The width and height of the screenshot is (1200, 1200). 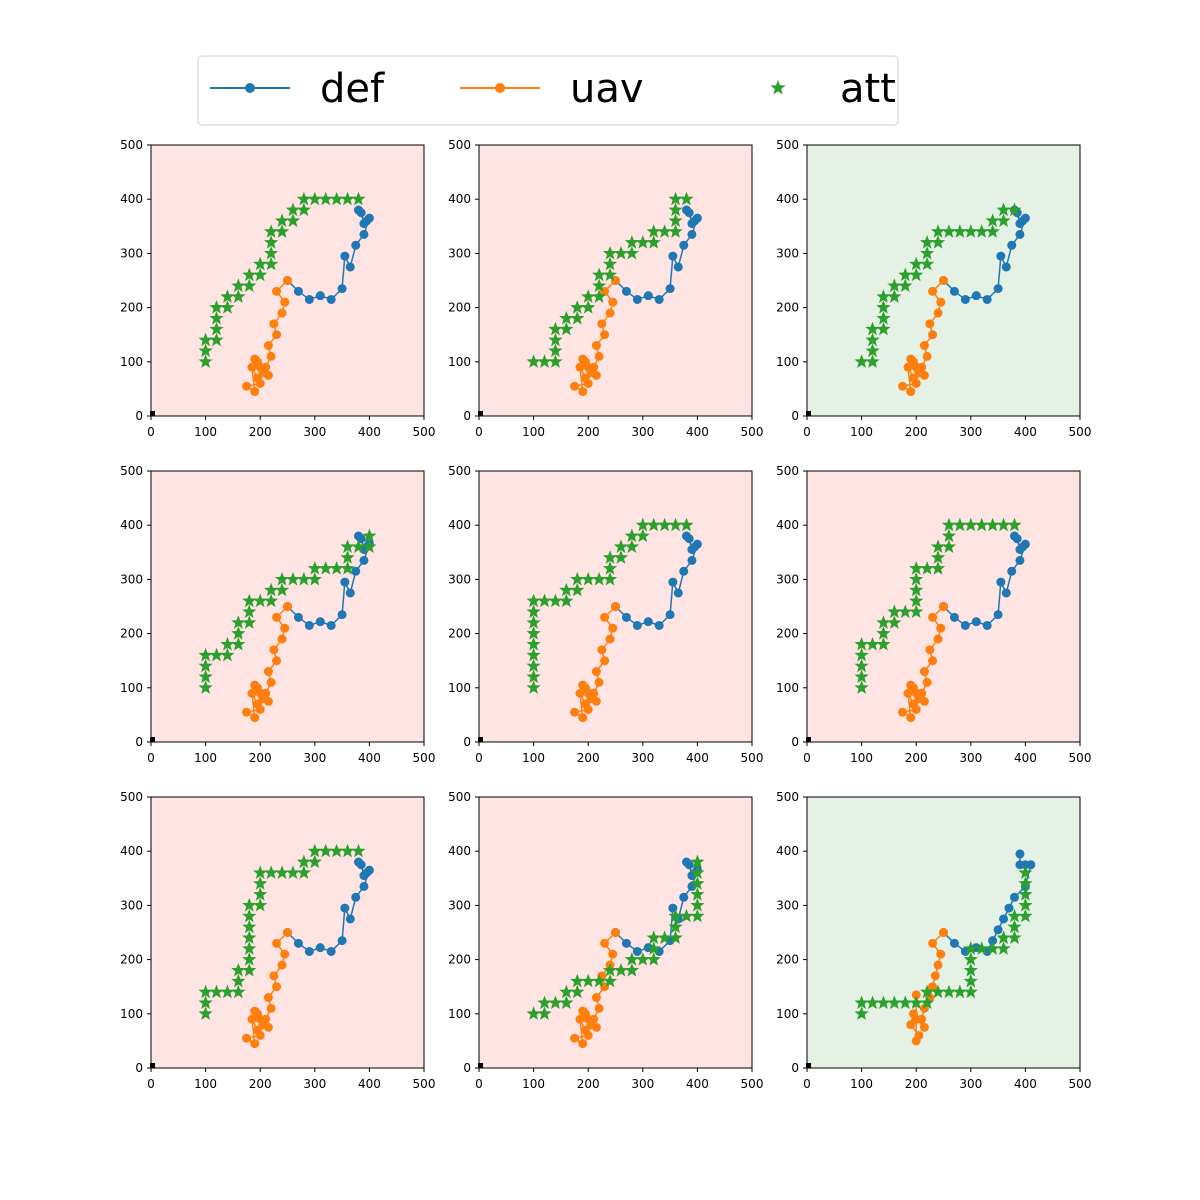 What do you see at coordinates (808, 1065) in the screenshot?
I see `base-marker` at bounding box center [808, 1065].